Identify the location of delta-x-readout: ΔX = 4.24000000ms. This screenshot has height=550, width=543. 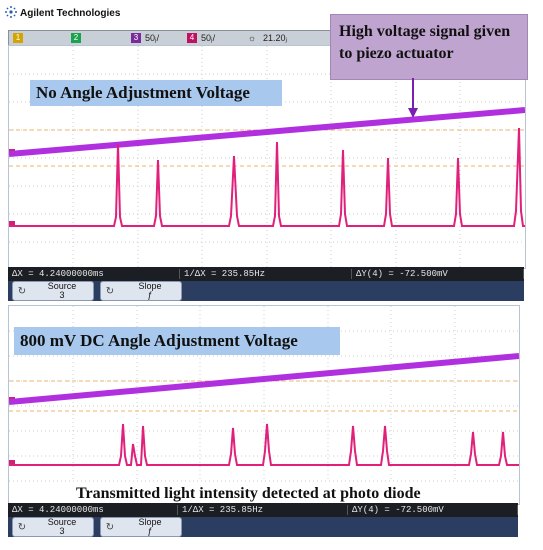
(94, 274).